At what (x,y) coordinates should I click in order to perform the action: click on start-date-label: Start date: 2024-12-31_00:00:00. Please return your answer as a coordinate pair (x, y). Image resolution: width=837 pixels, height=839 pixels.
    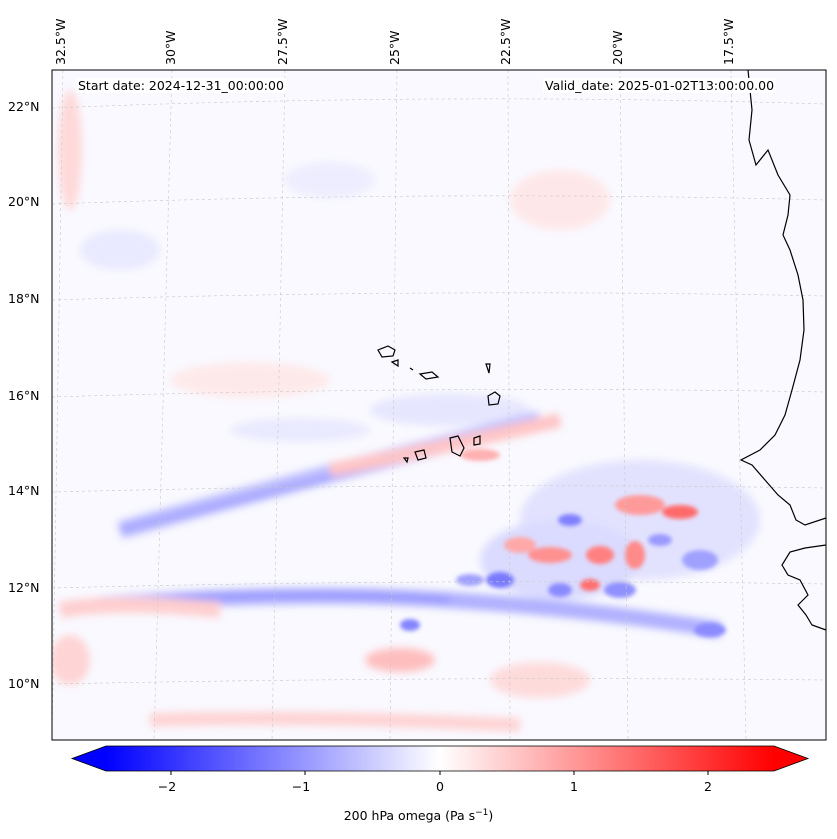
    Looking at the image, I should click on (181, 85).